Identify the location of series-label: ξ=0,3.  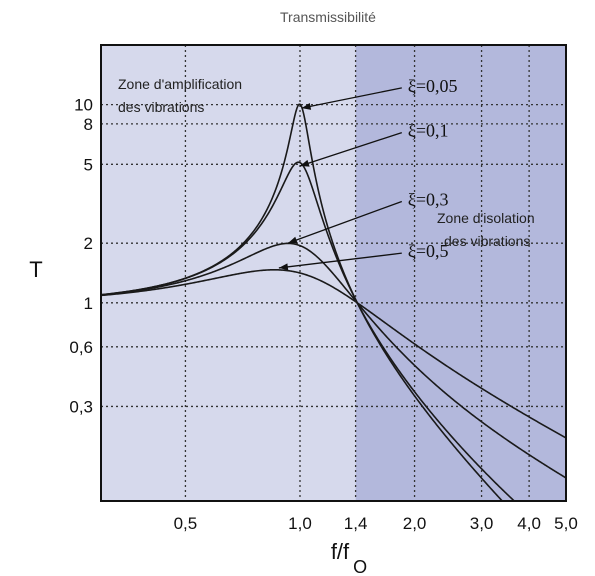
(428, 199).